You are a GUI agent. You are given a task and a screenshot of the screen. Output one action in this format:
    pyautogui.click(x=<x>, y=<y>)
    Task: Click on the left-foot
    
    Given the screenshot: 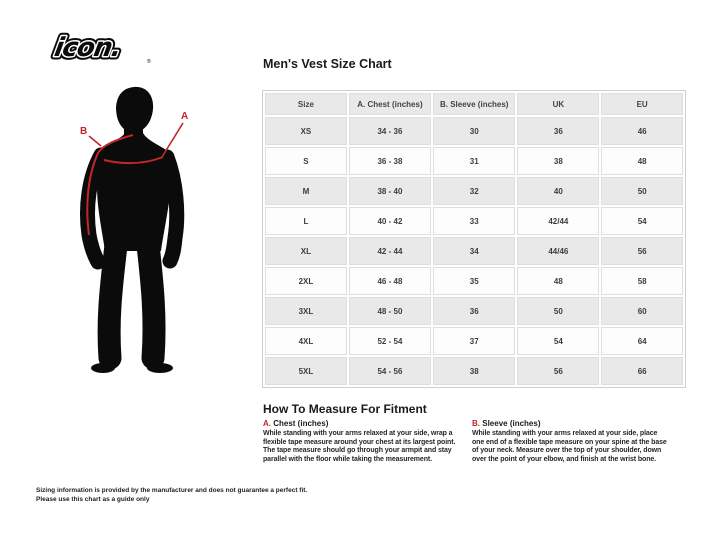 What is the action you would take?
    pyautogui.click(x=103, y=368)
    